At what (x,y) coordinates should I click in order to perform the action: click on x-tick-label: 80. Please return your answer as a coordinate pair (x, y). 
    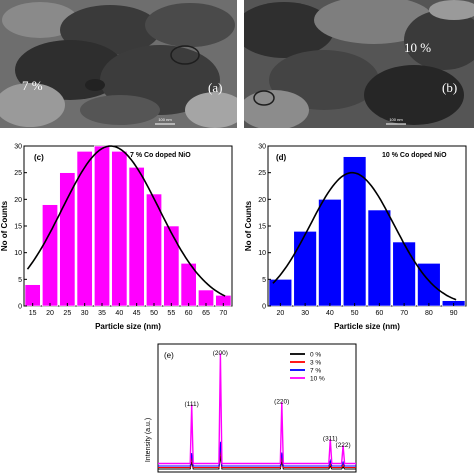
    Looking at the image, I should click on (429, 313).